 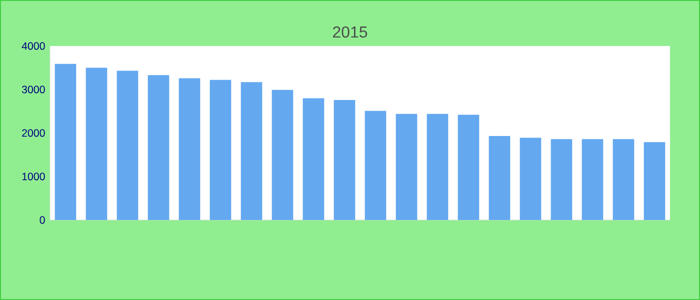 I want to click on y-tick-label: 0, so click(x=42, y=220).